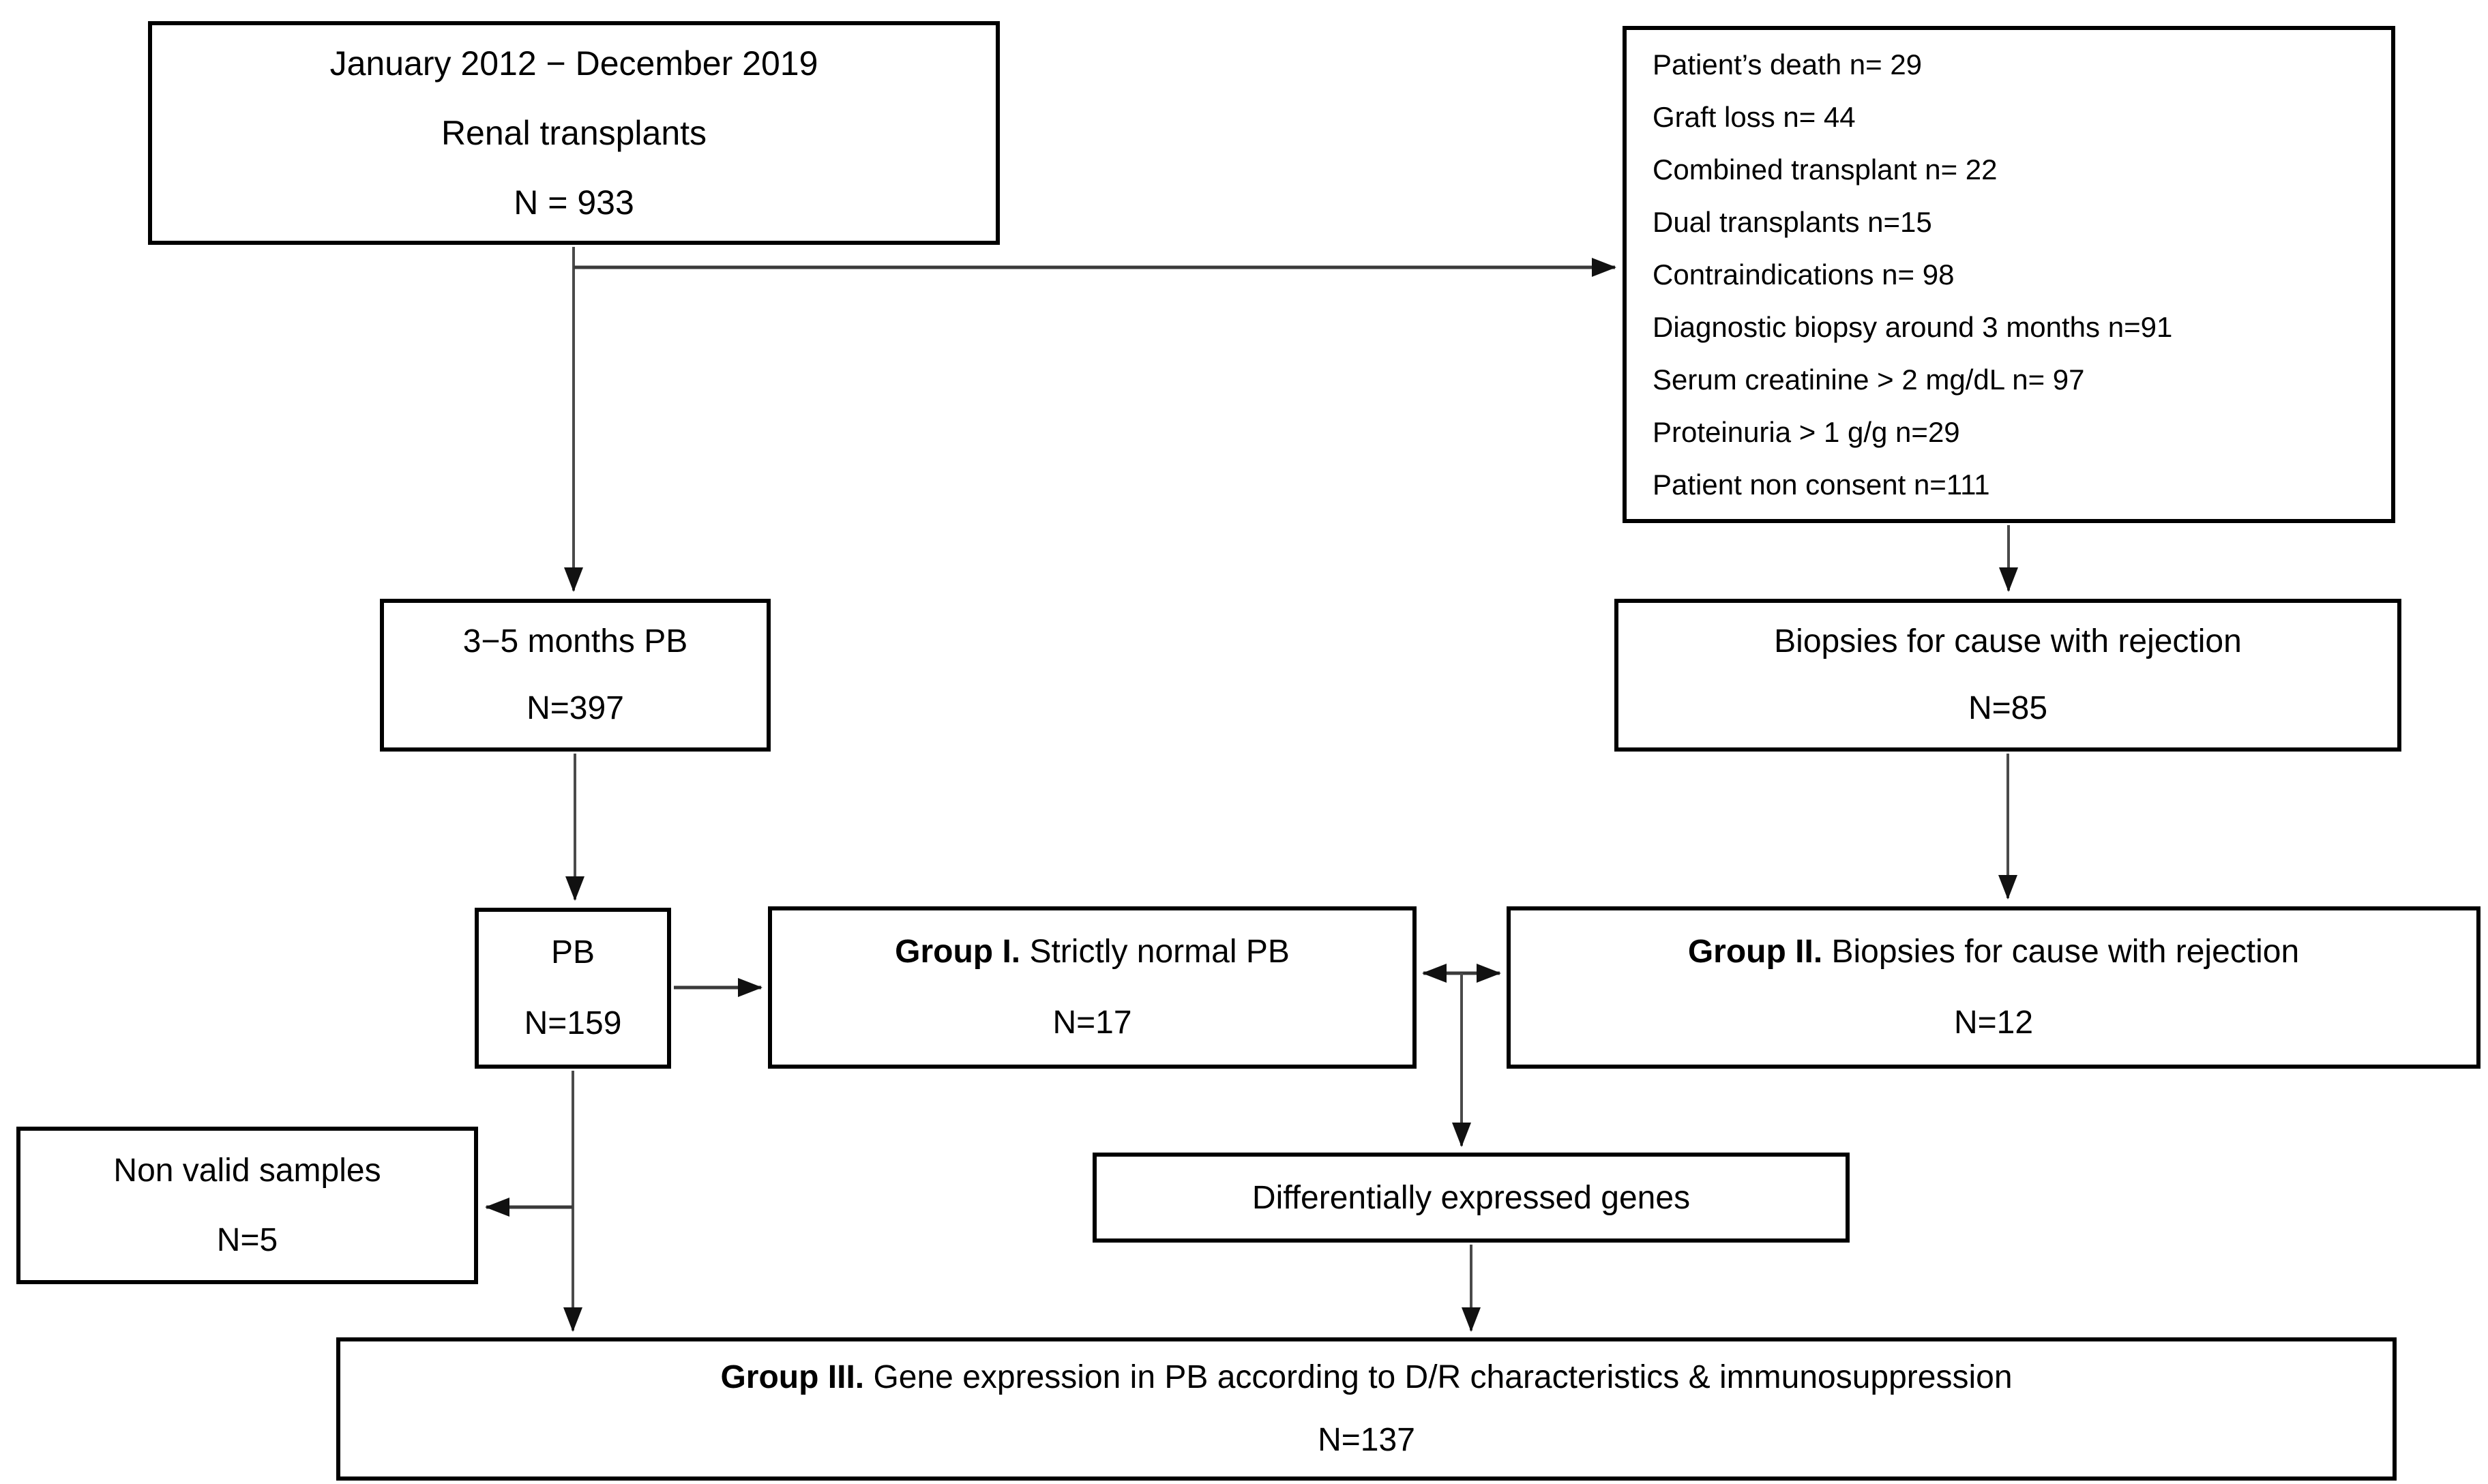  What do you see at coordinates (1825, 170) in the screenshot?
I see `exclusion-item: Combined transplant n= 22` at bounding box center [1825, 170].